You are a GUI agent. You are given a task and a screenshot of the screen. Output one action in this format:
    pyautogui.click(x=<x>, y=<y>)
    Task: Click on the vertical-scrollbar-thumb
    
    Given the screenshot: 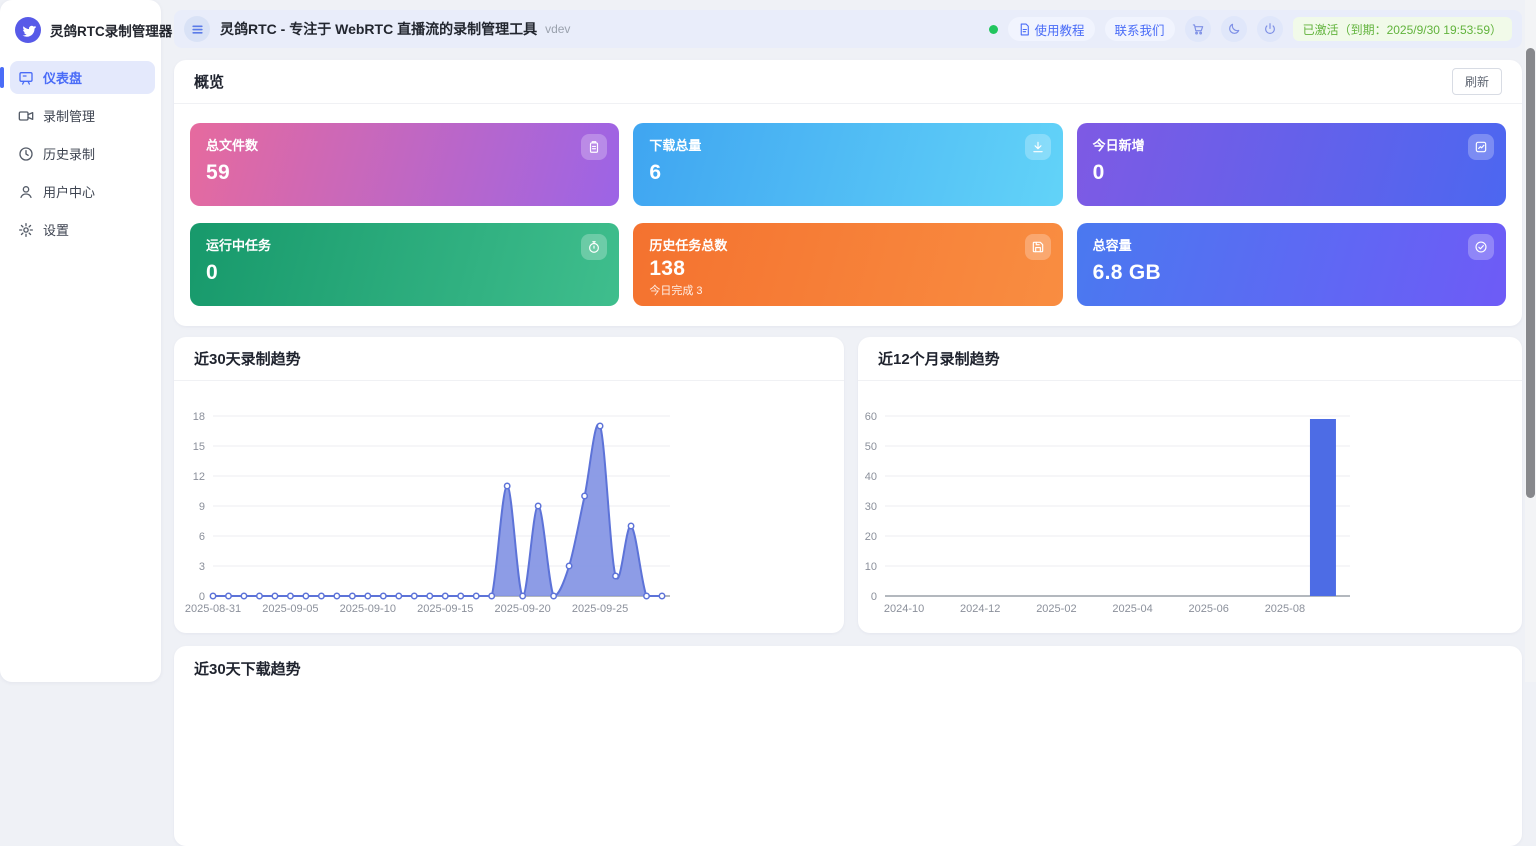 What is the action you would take?
    pyautogui.click(x=1530, y=273)
    